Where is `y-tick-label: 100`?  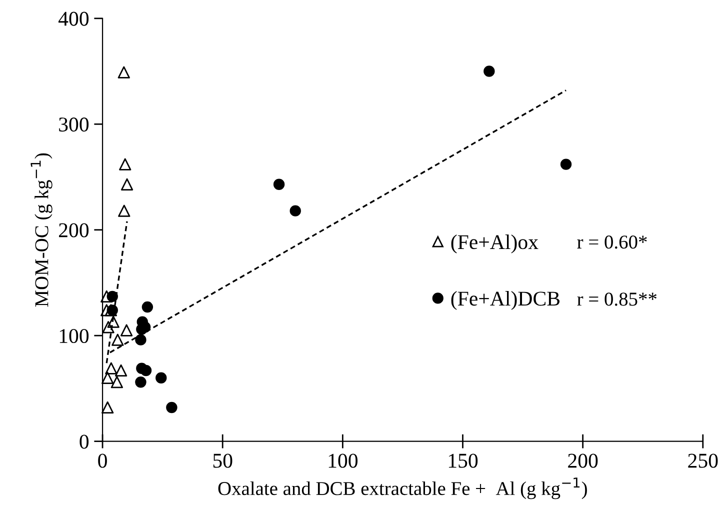 y-tick-label: 100 is located at coordinates (74, 336).